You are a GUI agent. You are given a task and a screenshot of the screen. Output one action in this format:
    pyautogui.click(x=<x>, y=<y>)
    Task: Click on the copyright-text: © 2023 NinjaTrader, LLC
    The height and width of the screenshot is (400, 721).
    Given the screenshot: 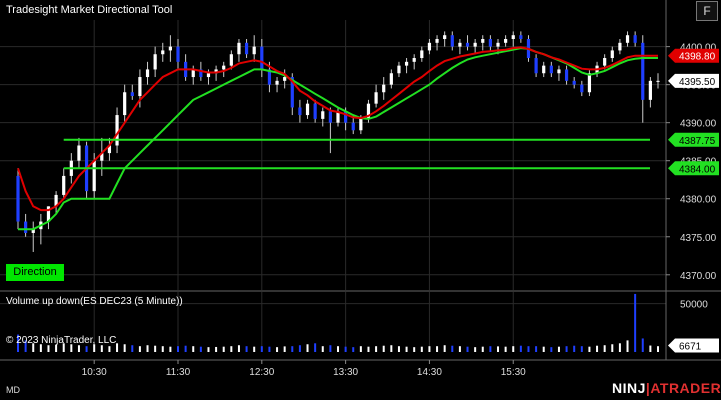 What is the action you would take?
    pyautogui.click(x=61, y=340)
    